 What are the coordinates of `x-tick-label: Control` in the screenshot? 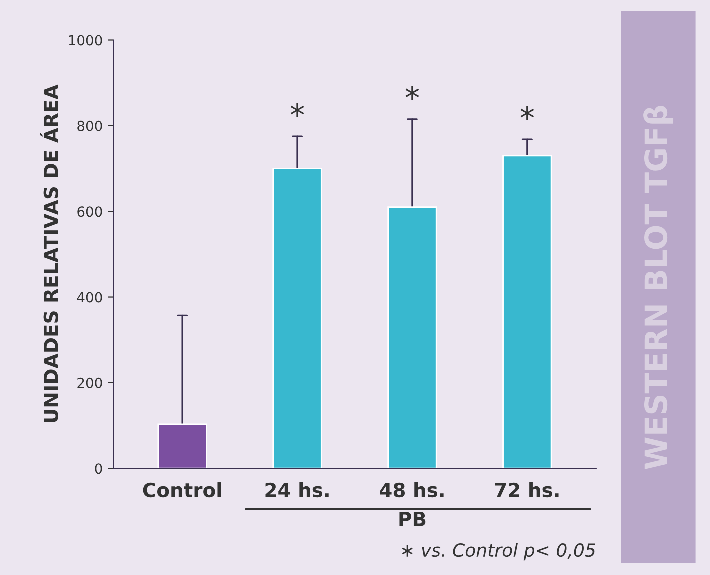 It's located at (182, 490).